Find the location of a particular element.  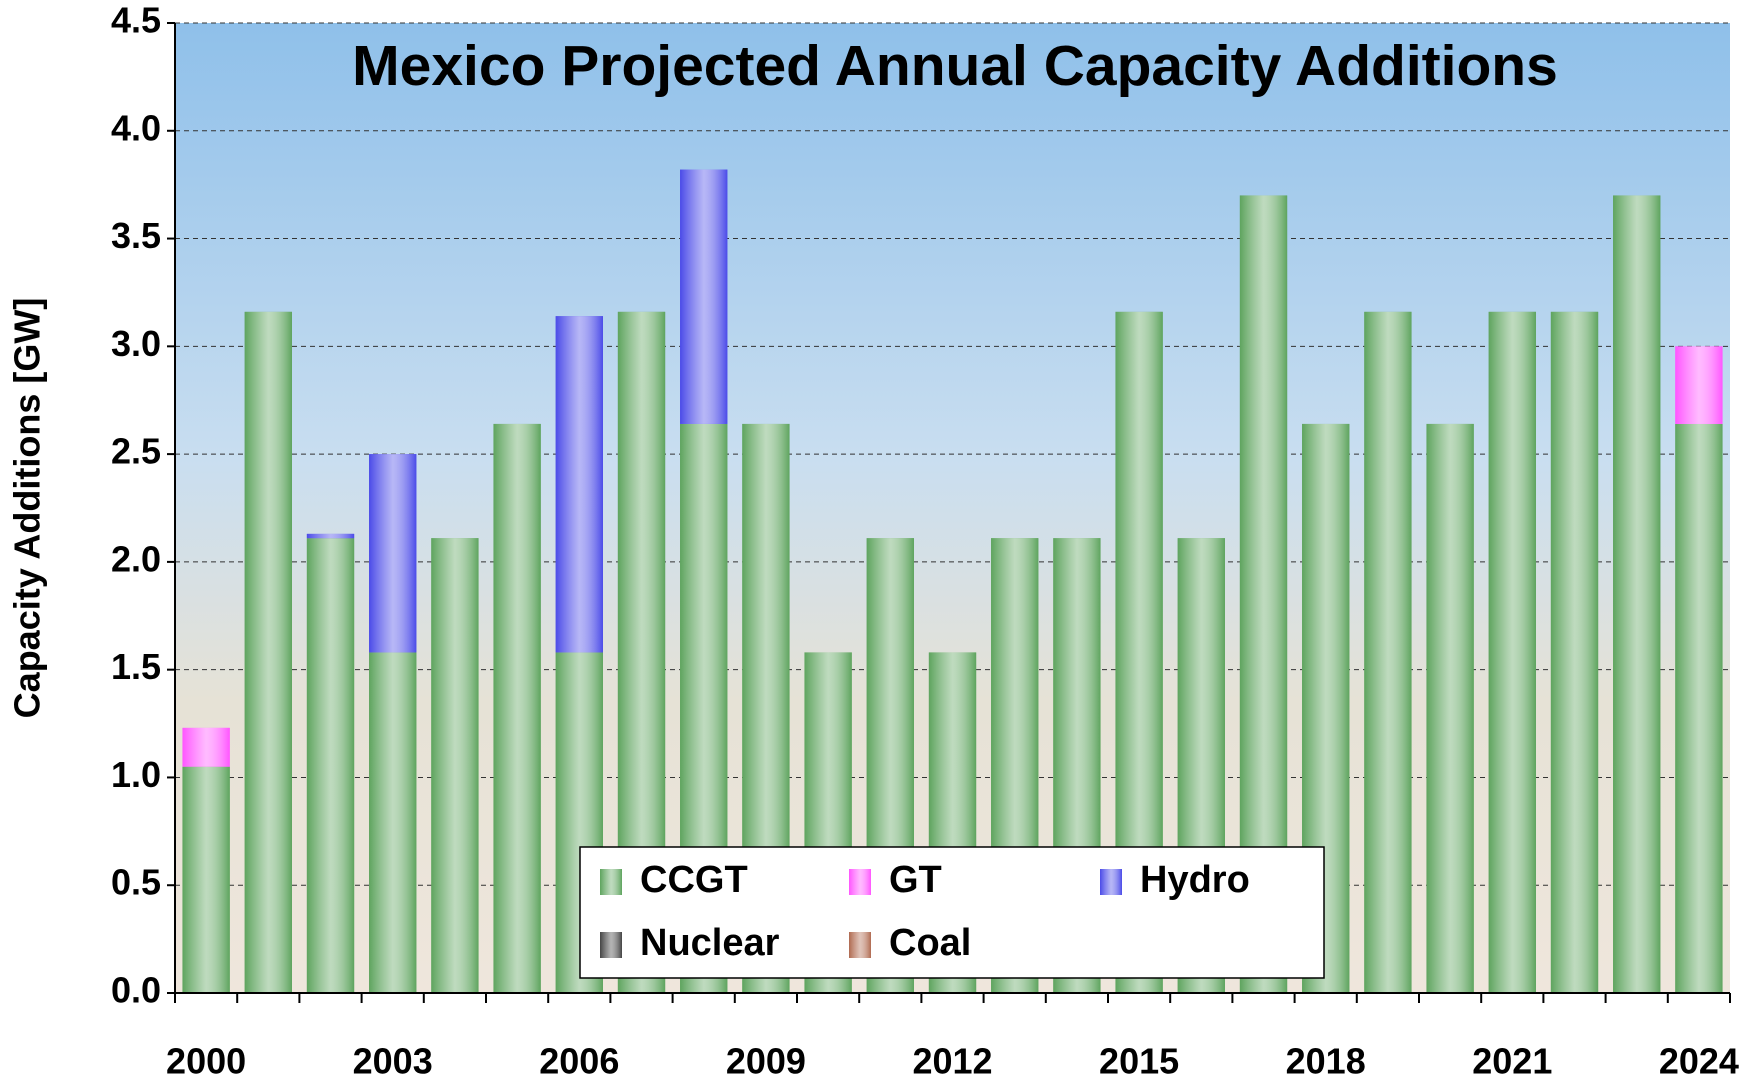

y-tick-label: 0.0 is located at coordinates (136, 990).